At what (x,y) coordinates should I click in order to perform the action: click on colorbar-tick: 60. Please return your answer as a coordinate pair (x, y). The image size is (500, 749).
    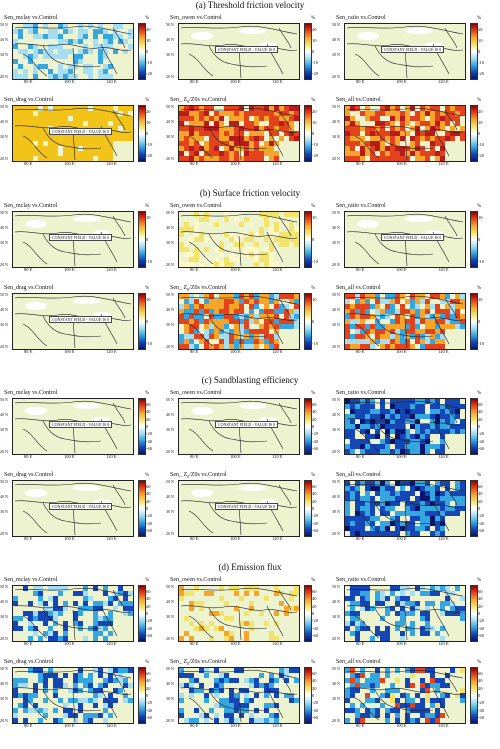
    Looking at the image, I should click on (148, 404).